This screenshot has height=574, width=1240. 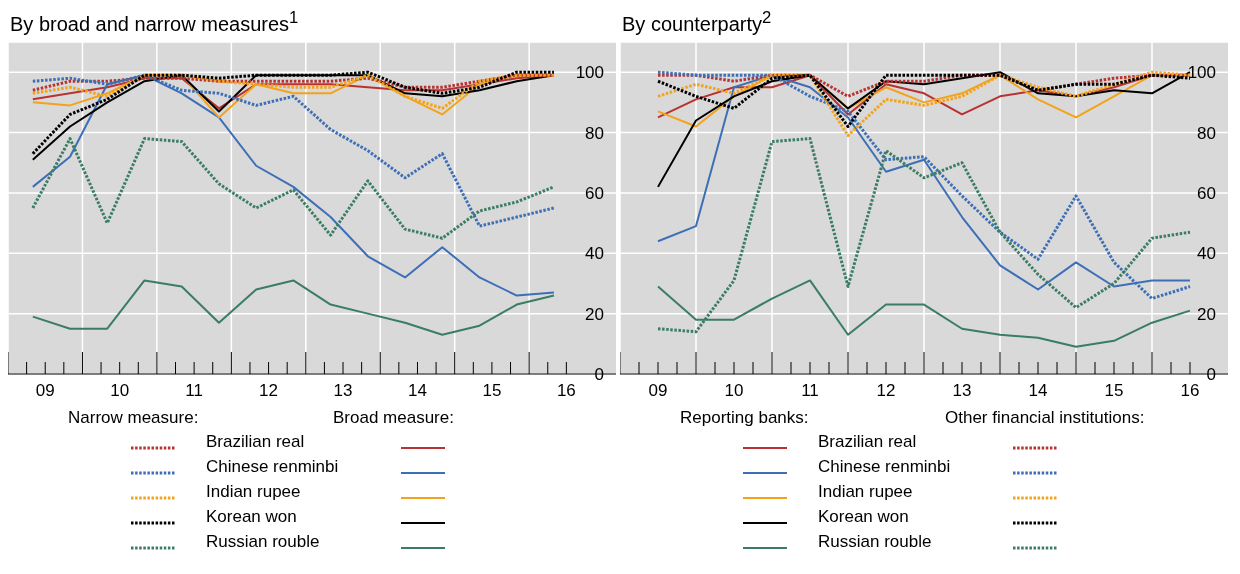 I want to click on text: Broad measure:, so click(x=393, y=418).